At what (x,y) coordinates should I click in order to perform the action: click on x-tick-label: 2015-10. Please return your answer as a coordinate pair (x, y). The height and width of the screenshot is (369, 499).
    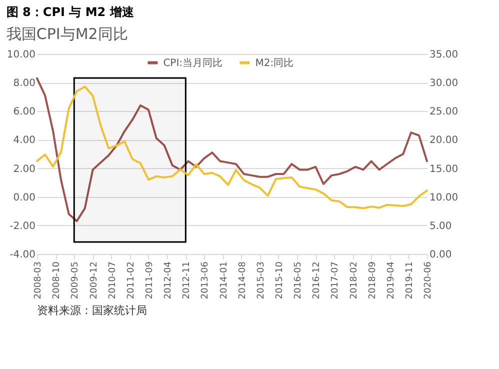
    Looking at the image, I should click on (279, 280).